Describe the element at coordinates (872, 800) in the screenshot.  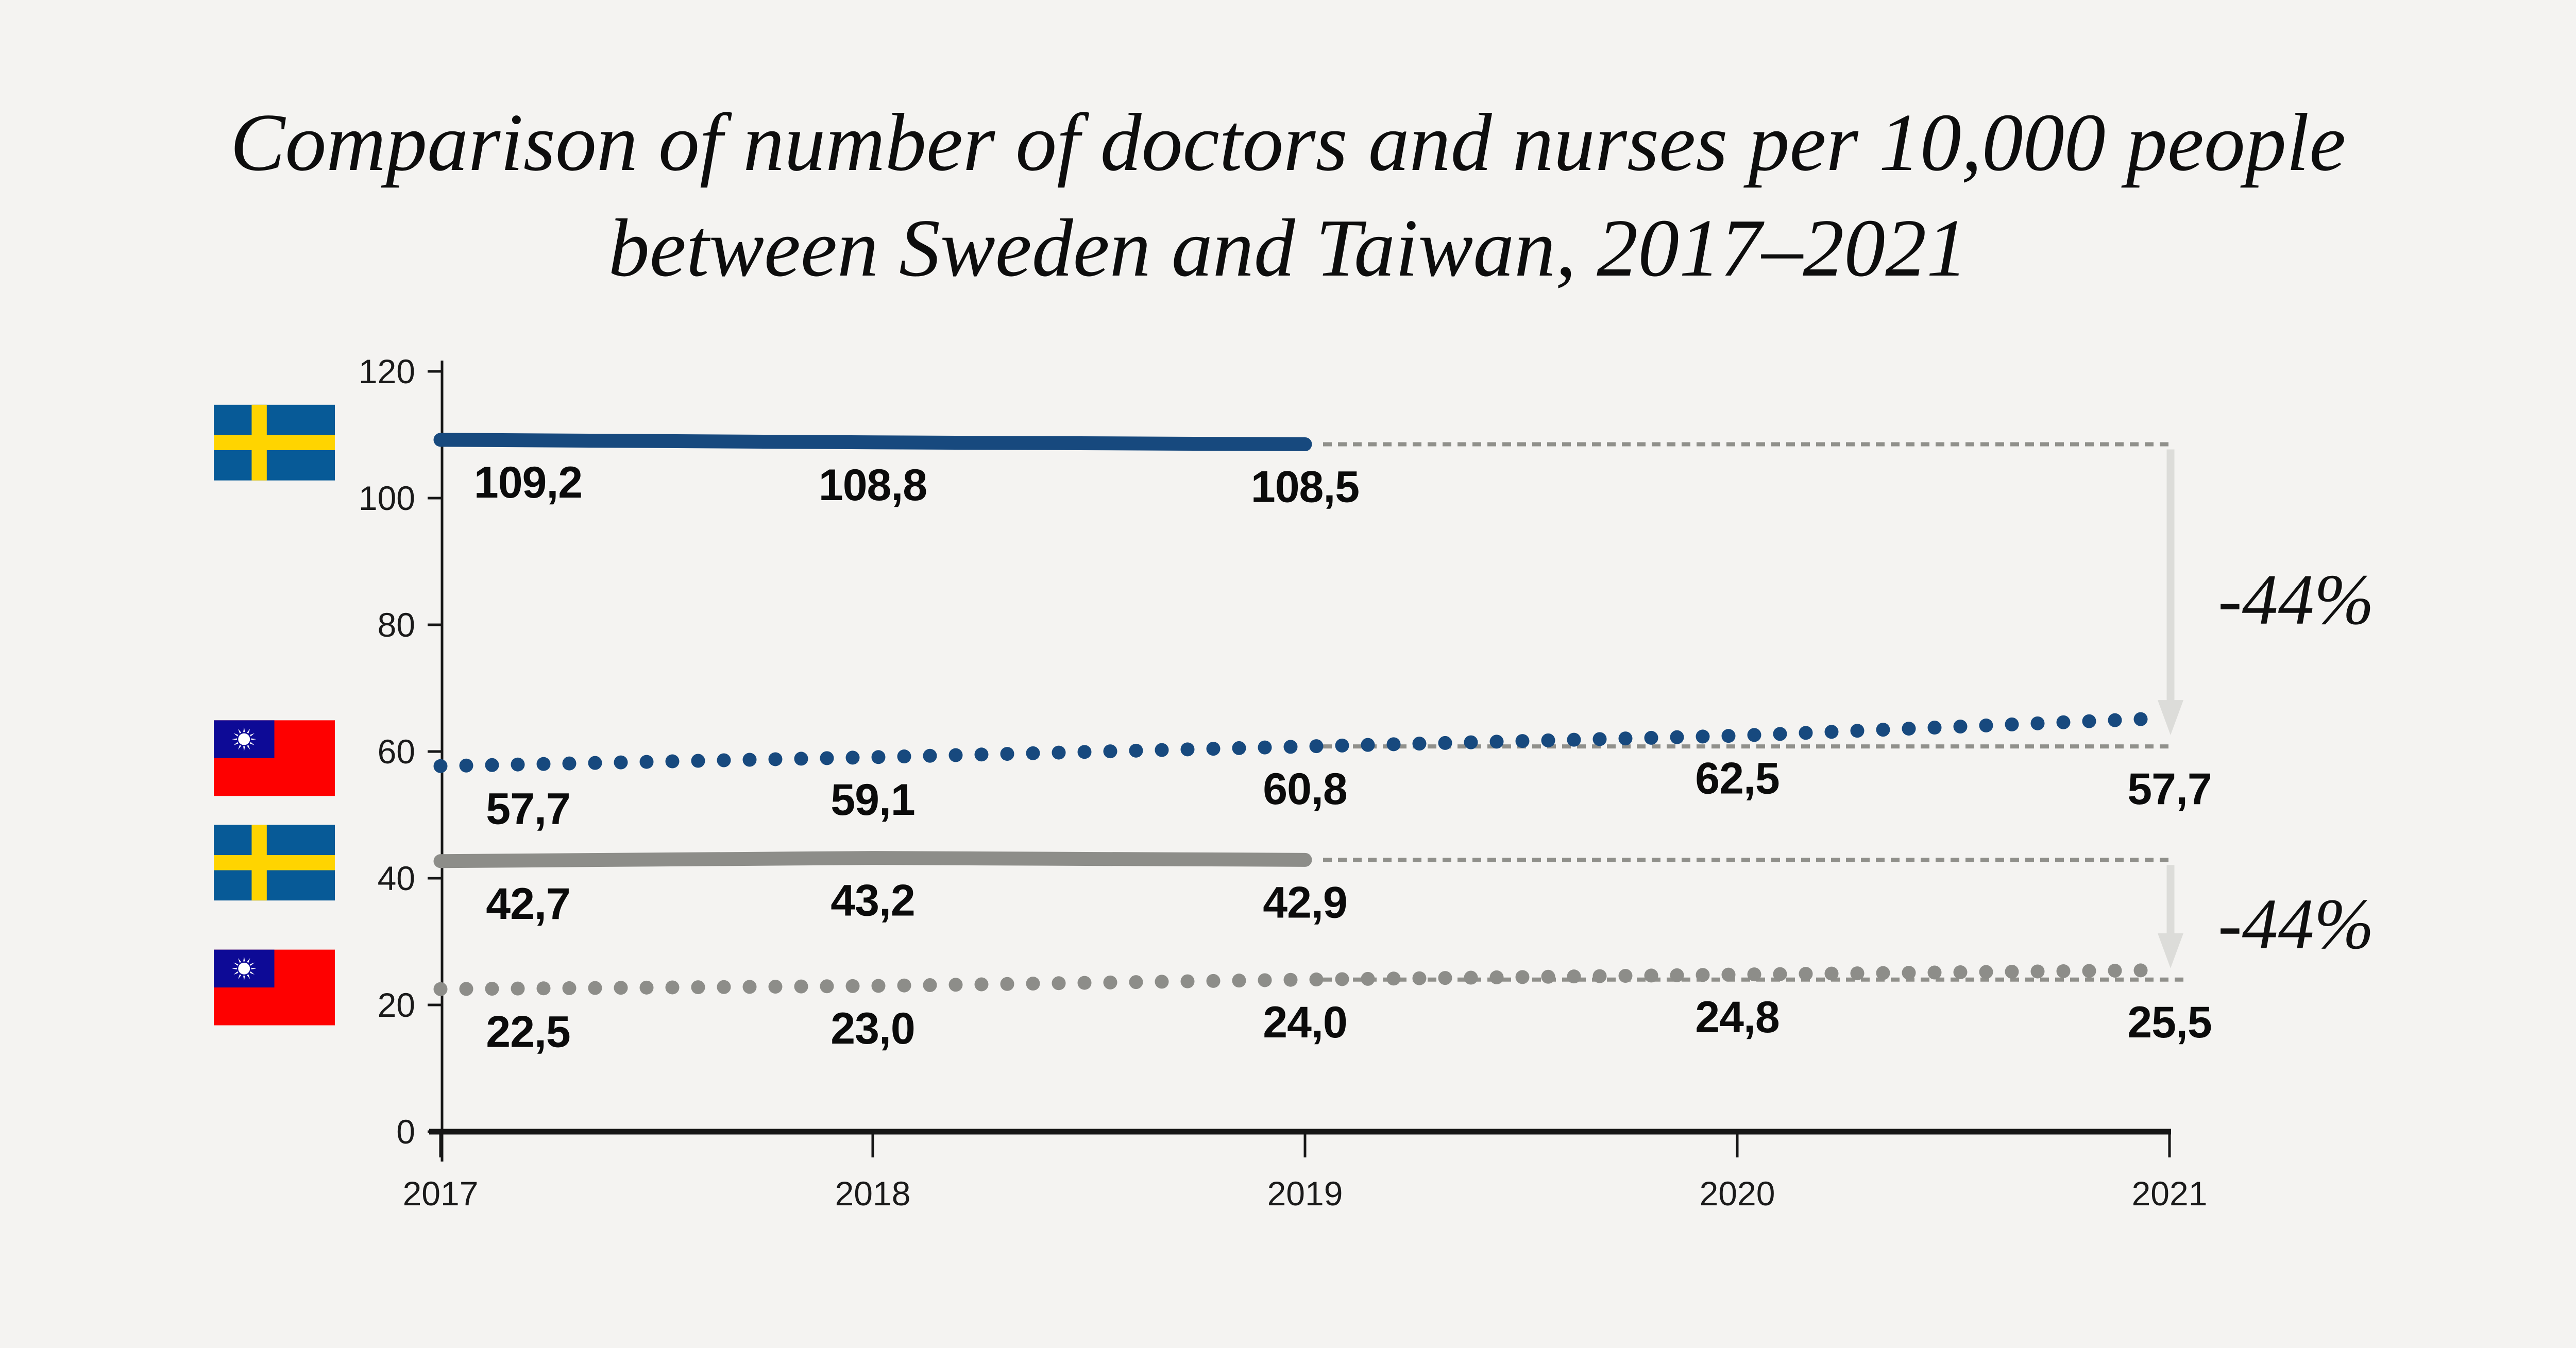
I see `value-label-taiwan-nurses-2018: 59,1` at that location.